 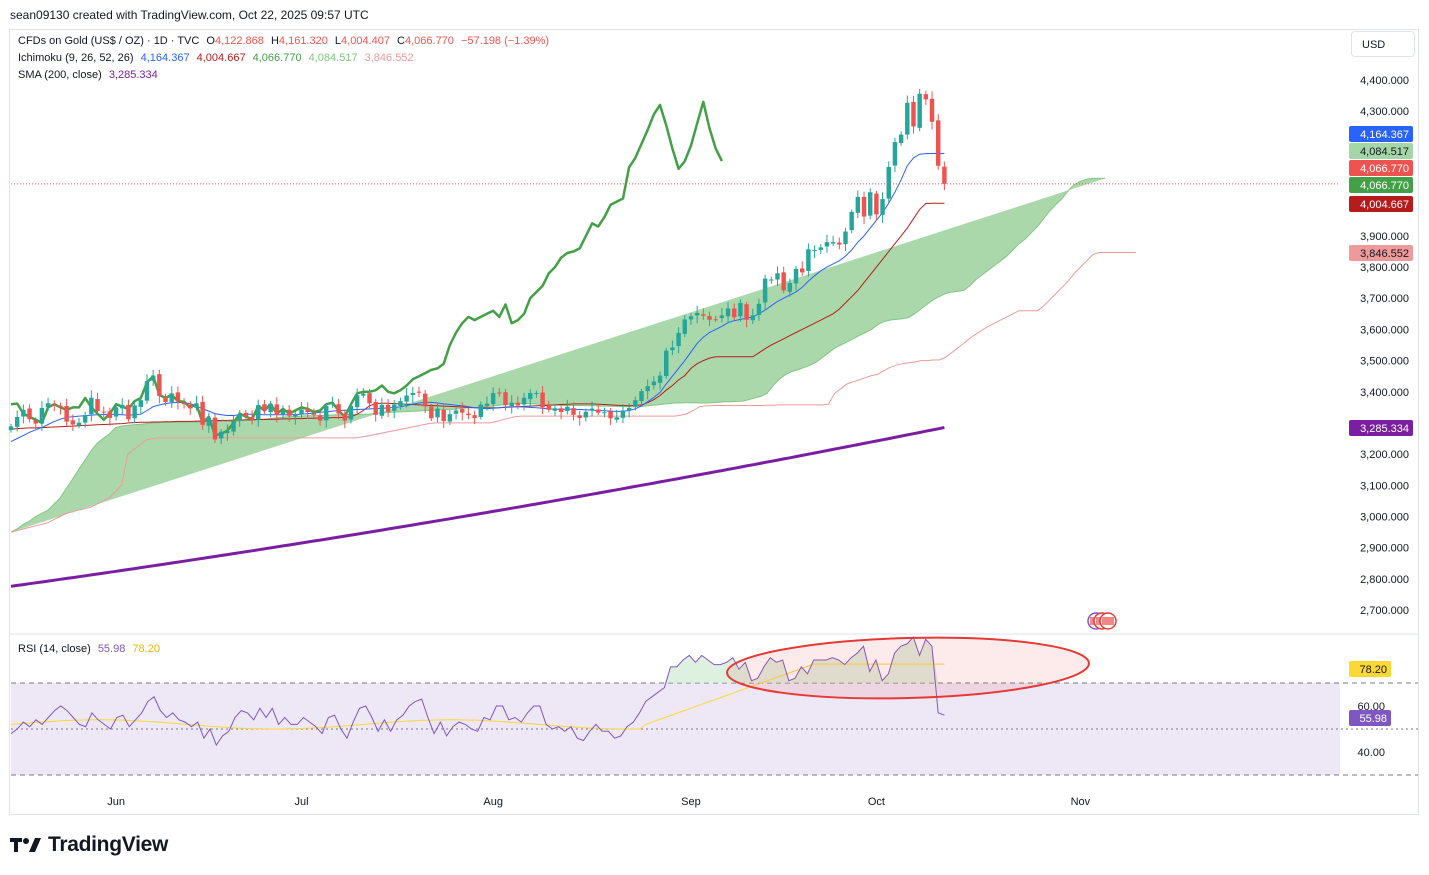 I want to click on price-scale-label: 4,004.667, so click(x=1381, y=204).